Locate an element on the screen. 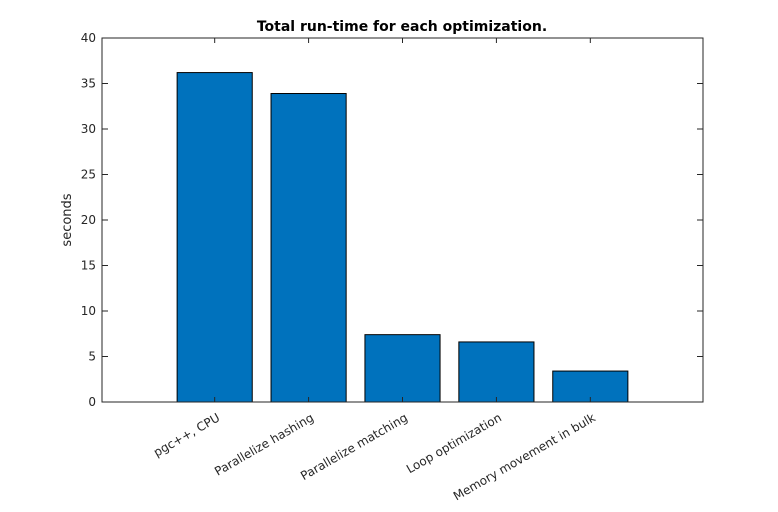  y-tick-label: 30 is located at coordinates (88, 129).